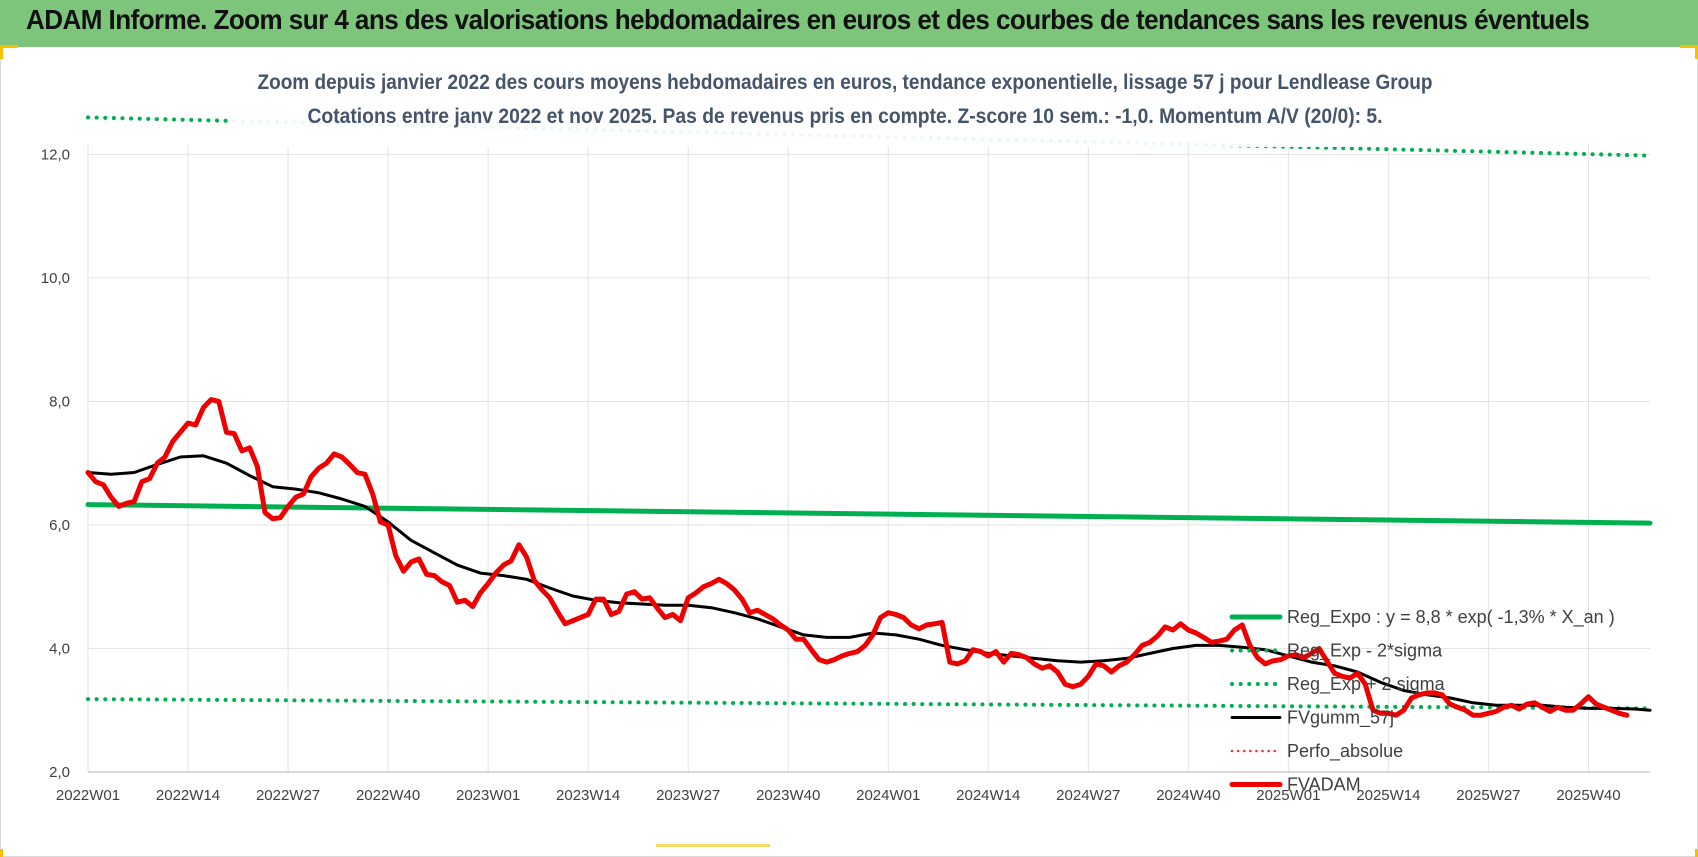 The image size is (1698, 857). What do you see at coordinates (59, 648) in the screenshot?
I see `y-tick-label: 4,0` at bounding box center [59, 648].